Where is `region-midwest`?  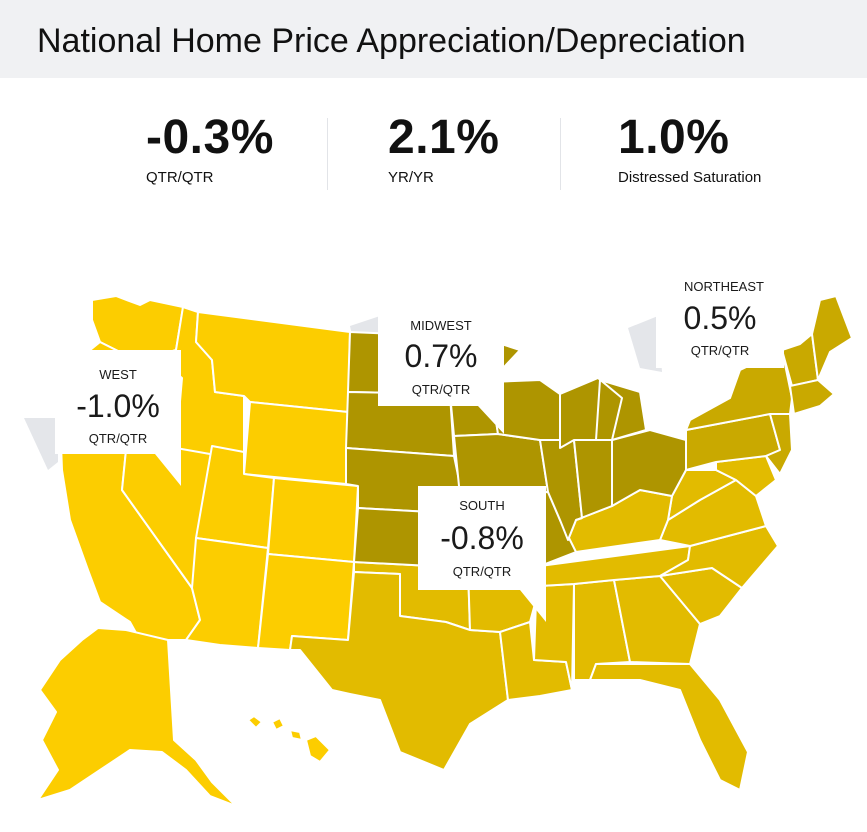 region-midwest is located at coordinates (516, 450).